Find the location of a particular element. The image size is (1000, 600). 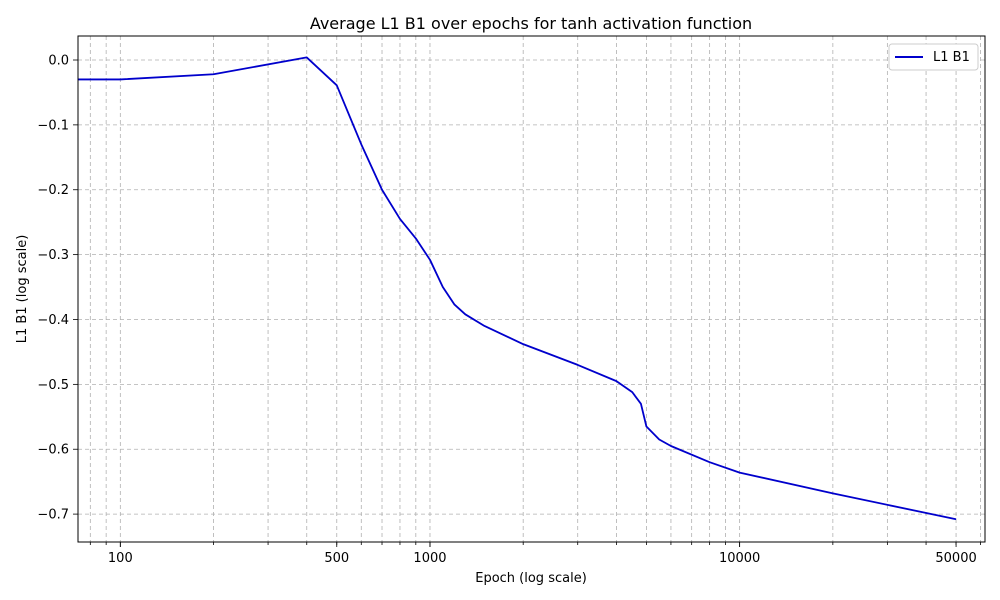

x-tick-label: 500 is located at coordinates (336, 558).